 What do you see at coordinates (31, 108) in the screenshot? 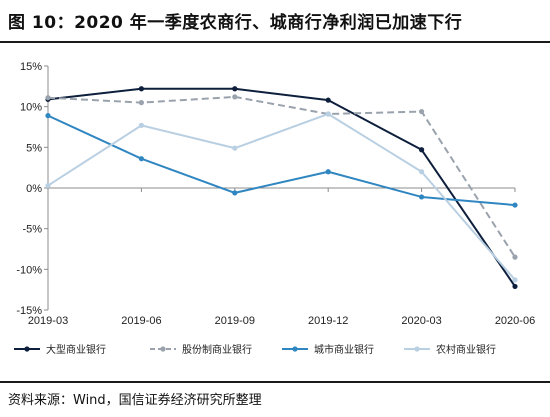
I see `y-tick-label: 10%` at bounding box center [31, 108].